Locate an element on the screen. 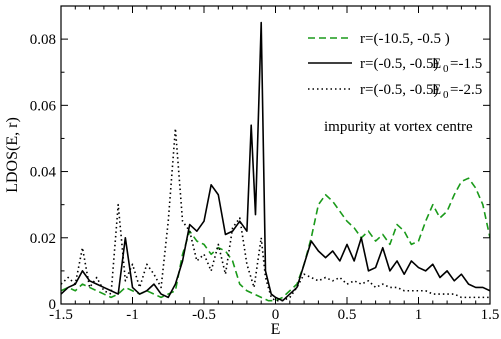 The width and height of the screenshot is (501, 339). x-tick-label: 0.5 is located at coordinates (347, 315).